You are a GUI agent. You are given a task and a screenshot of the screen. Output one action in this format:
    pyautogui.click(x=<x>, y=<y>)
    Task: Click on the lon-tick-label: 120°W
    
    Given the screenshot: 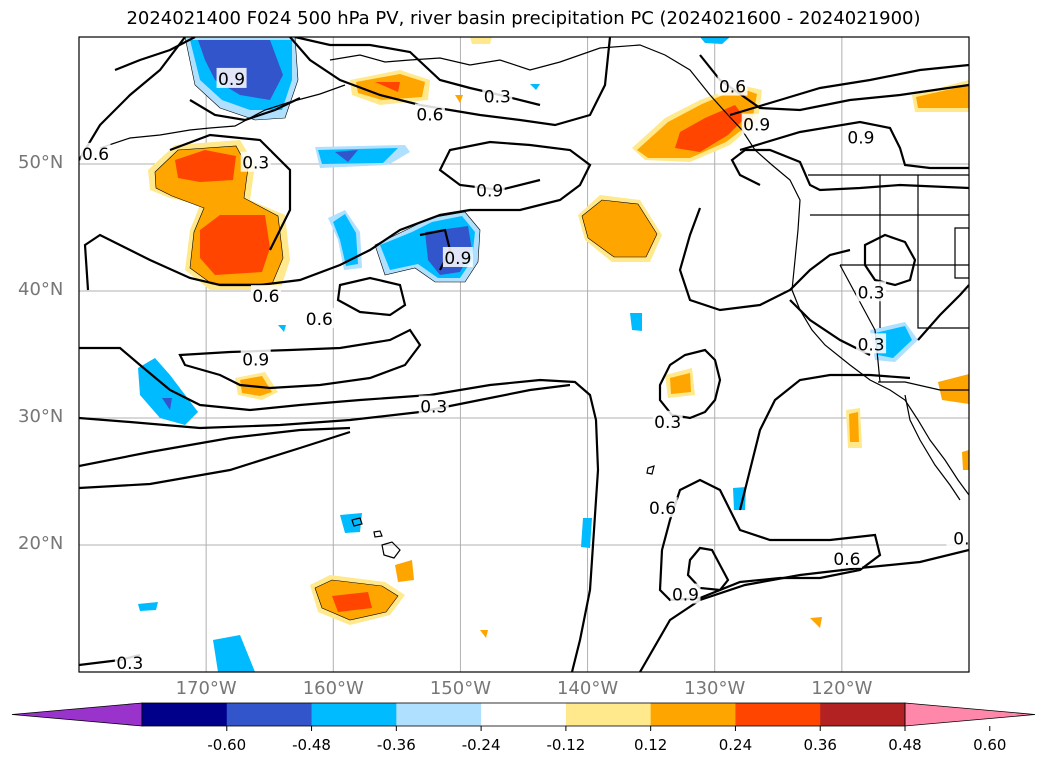 What is the action you would take?
    pyautogui.click(x=842, y=688)
    